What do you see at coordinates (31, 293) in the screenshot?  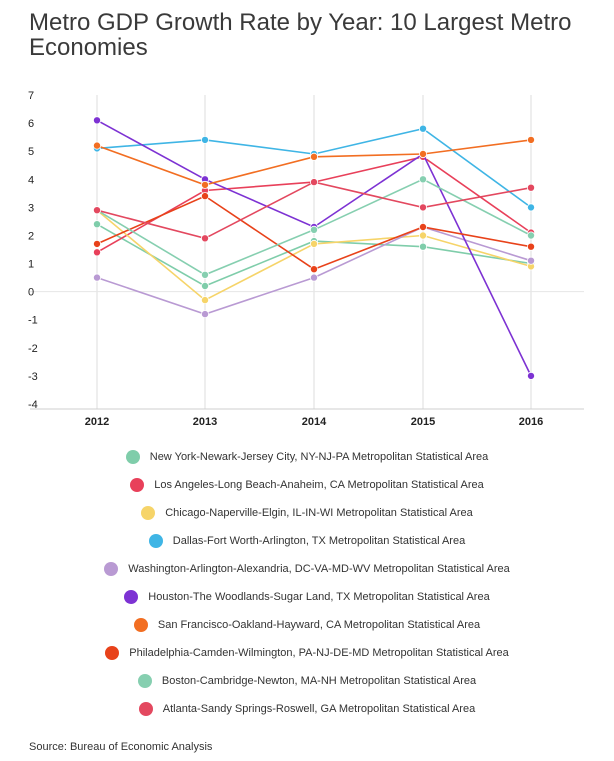 I see `y-tick-label: 0` at bounding box center [31, 293].